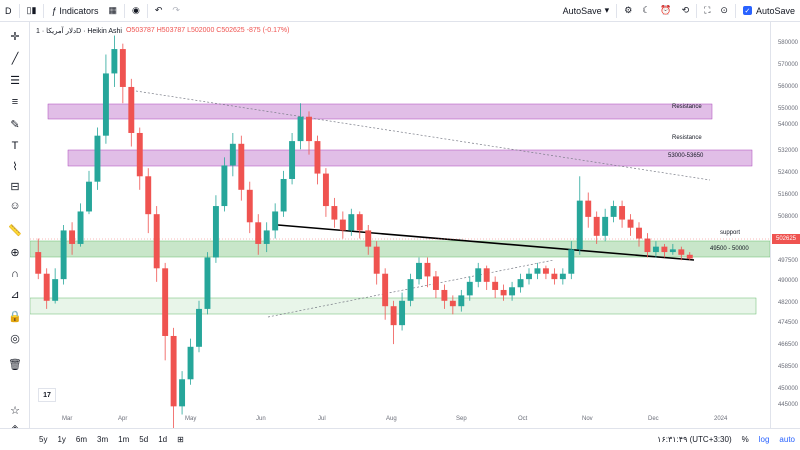 This screenshot has width=800, height=450. I want to click on emoji-icon: ☺, so click(15, 206).